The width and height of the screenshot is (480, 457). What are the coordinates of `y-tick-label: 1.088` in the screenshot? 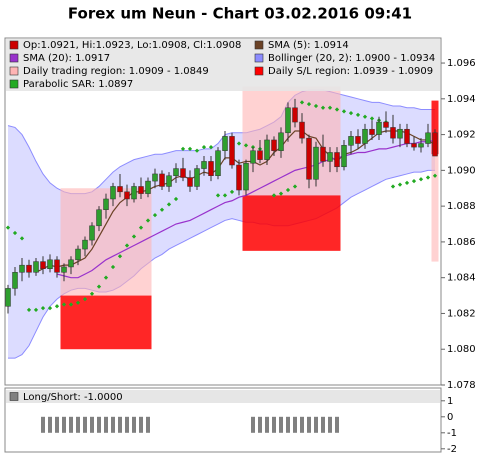 It's located at (461, 206).